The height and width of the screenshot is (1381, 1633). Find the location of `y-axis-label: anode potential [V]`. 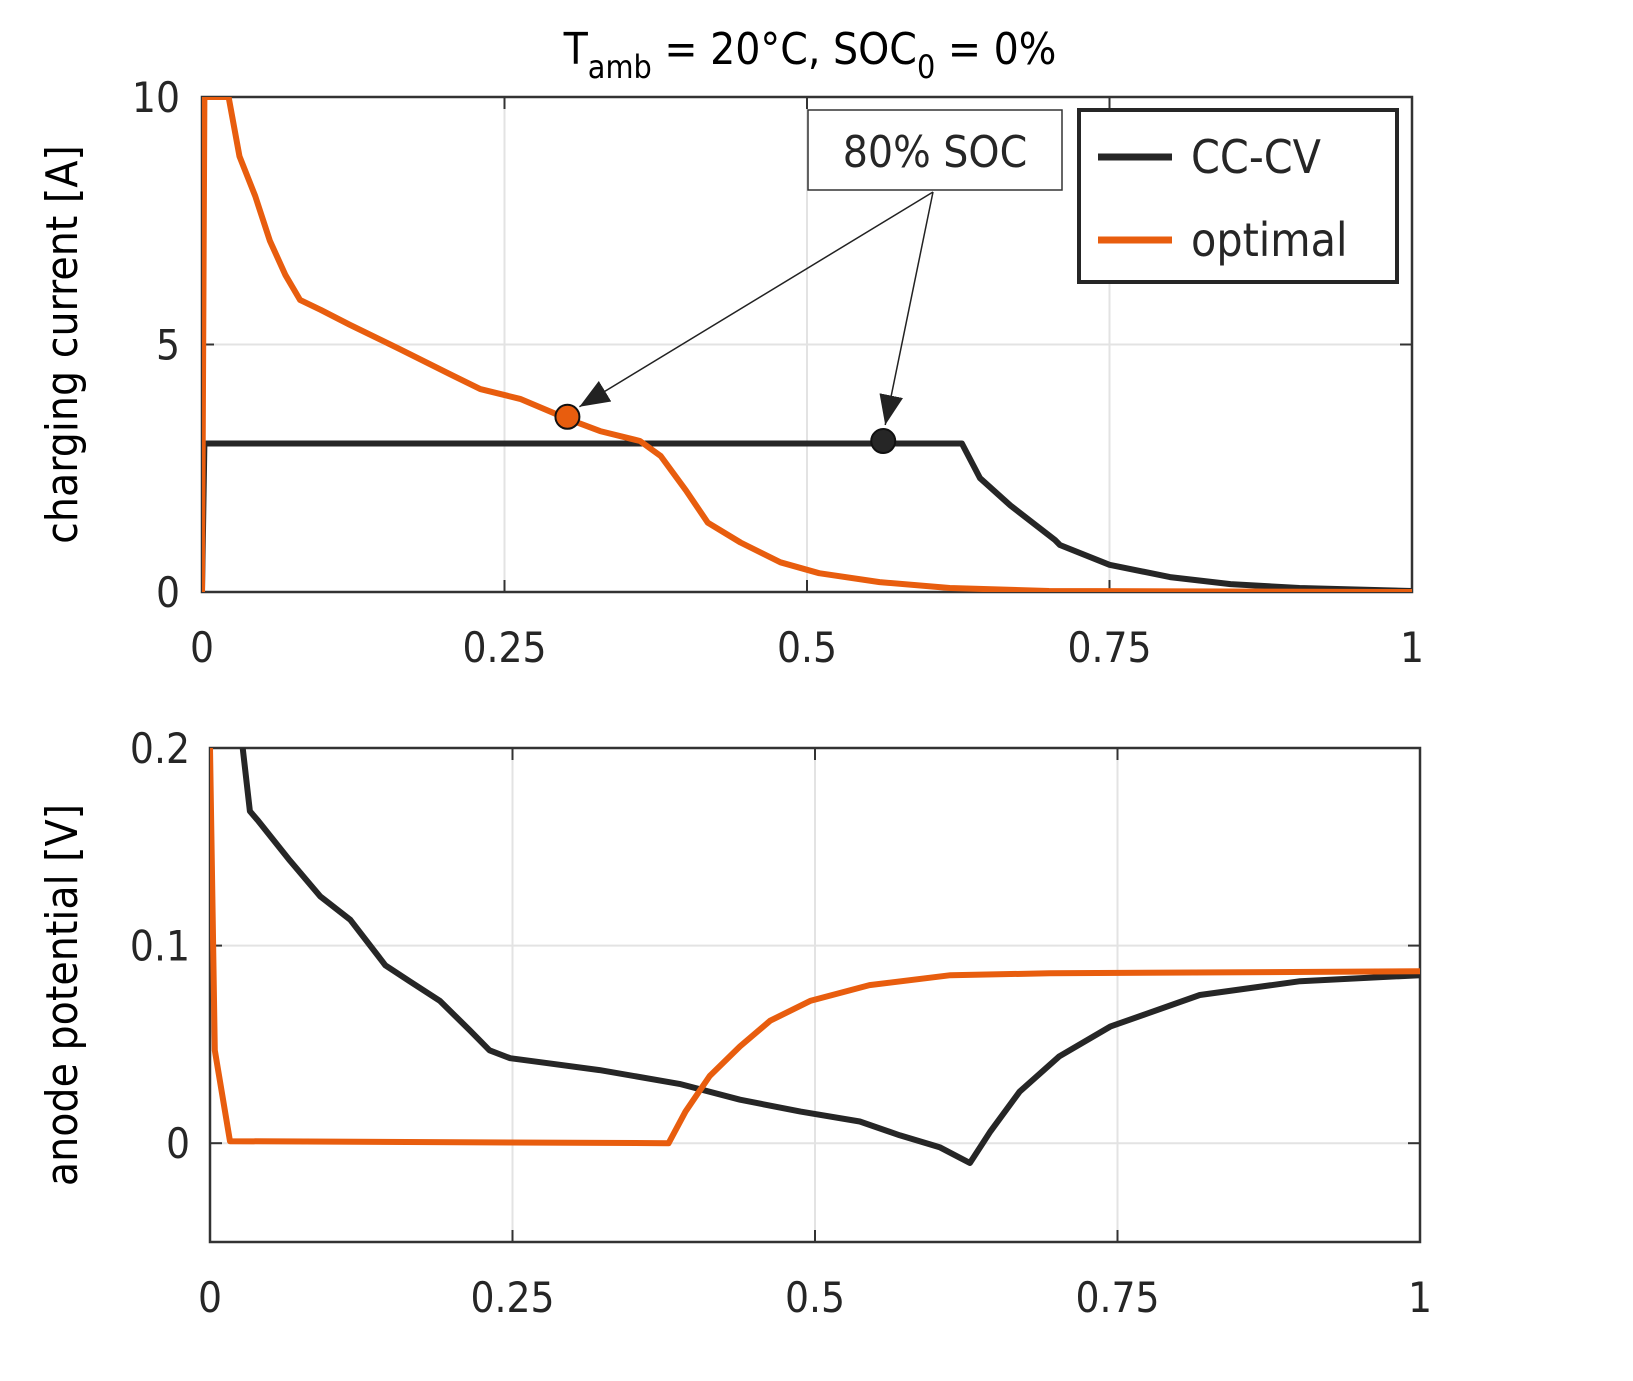

y-axis-label: anode potential [V] is located at coordinates (62, 995).